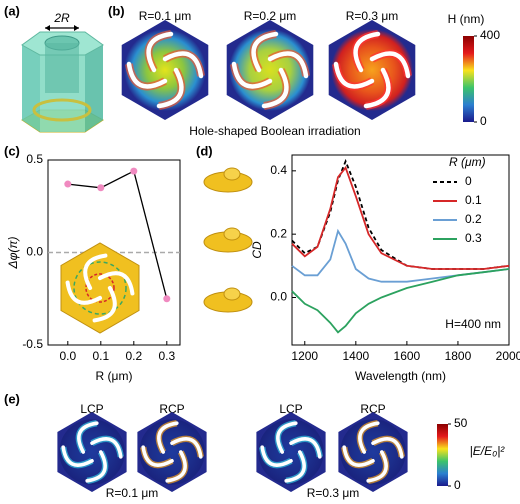  Describe the element at coordinates (13, 253) in the screenshot. I see `y-axis-label: Δφ(π)` at that location.